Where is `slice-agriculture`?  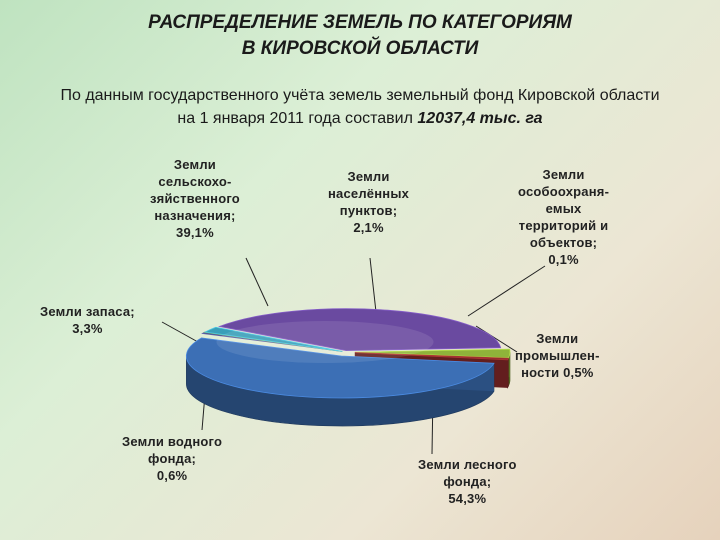 slice-agriculture is located at coordinates (359, 330).